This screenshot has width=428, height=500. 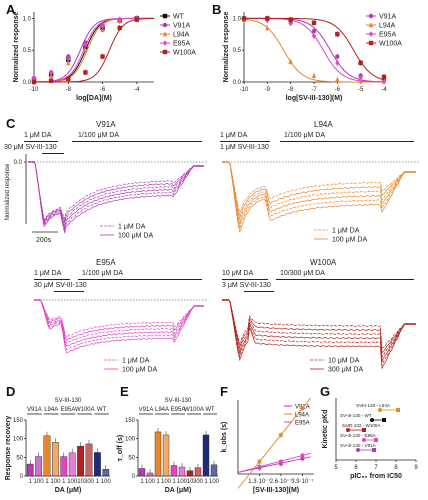 What do you see at coordinates (135, 236) in the screenshot?
I see `legend-label: 100 μM DA` at bounding box center [135, 236].